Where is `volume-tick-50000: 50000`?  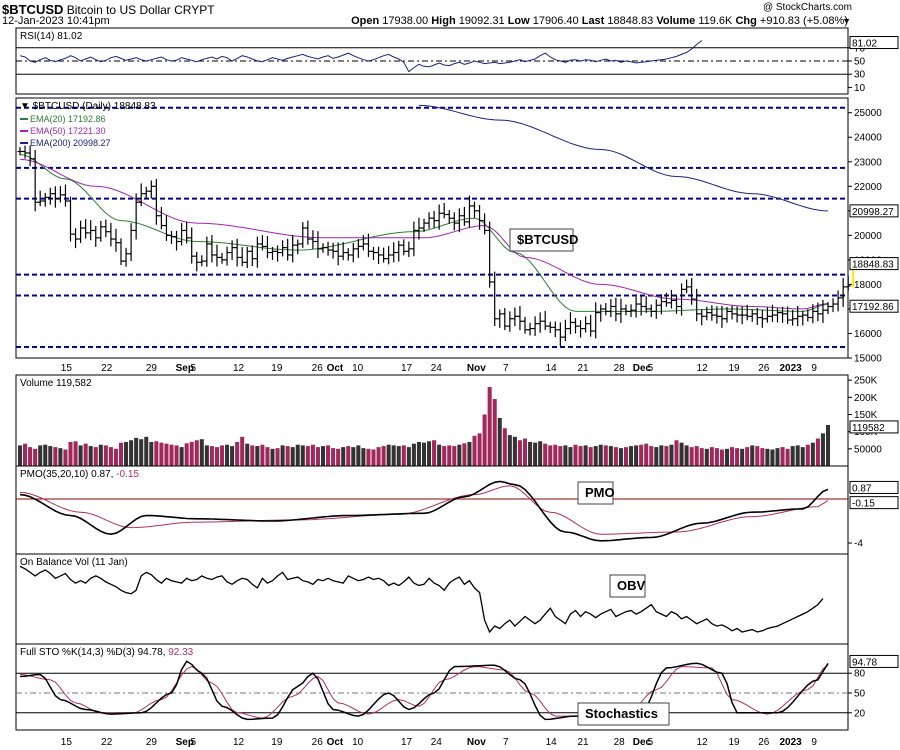 volume-tick-50000: 50000 is located at coordinates (868, 449).